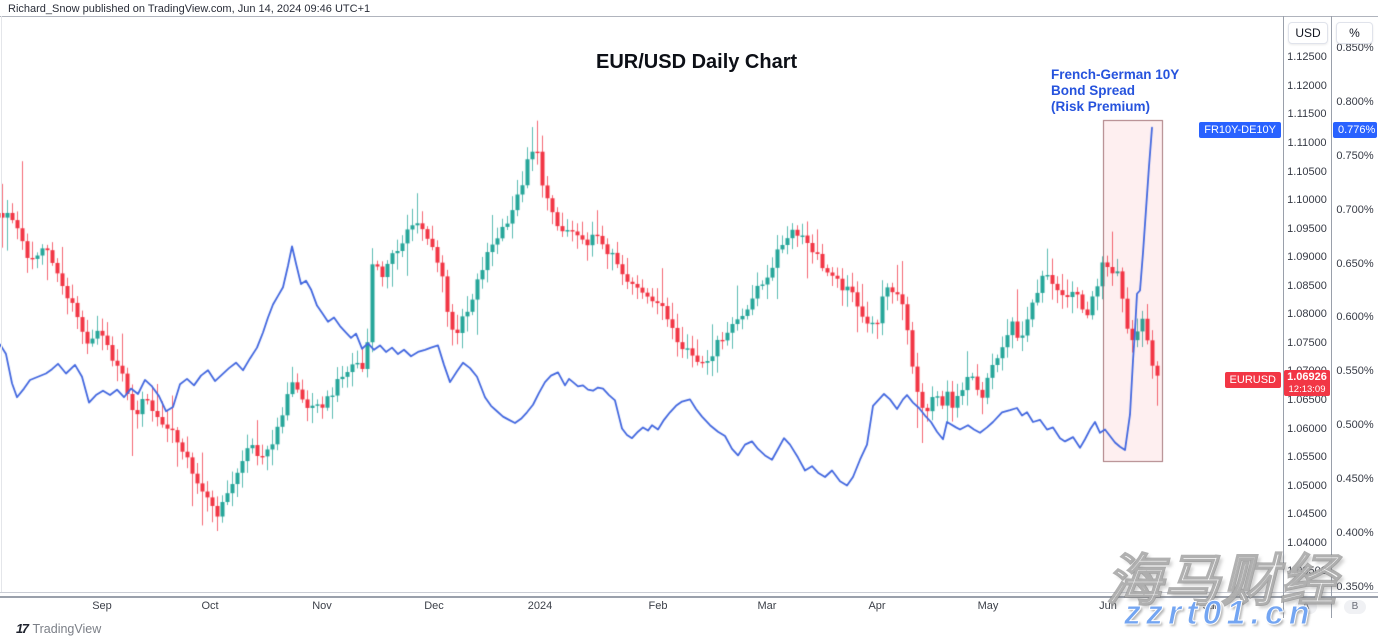 The image size is (1378, 643). What do you see at coordinates (1307, 142) in the screenshot?
I see `usd-axis-tick: 1.11000` at bounding box center [1307, 142].